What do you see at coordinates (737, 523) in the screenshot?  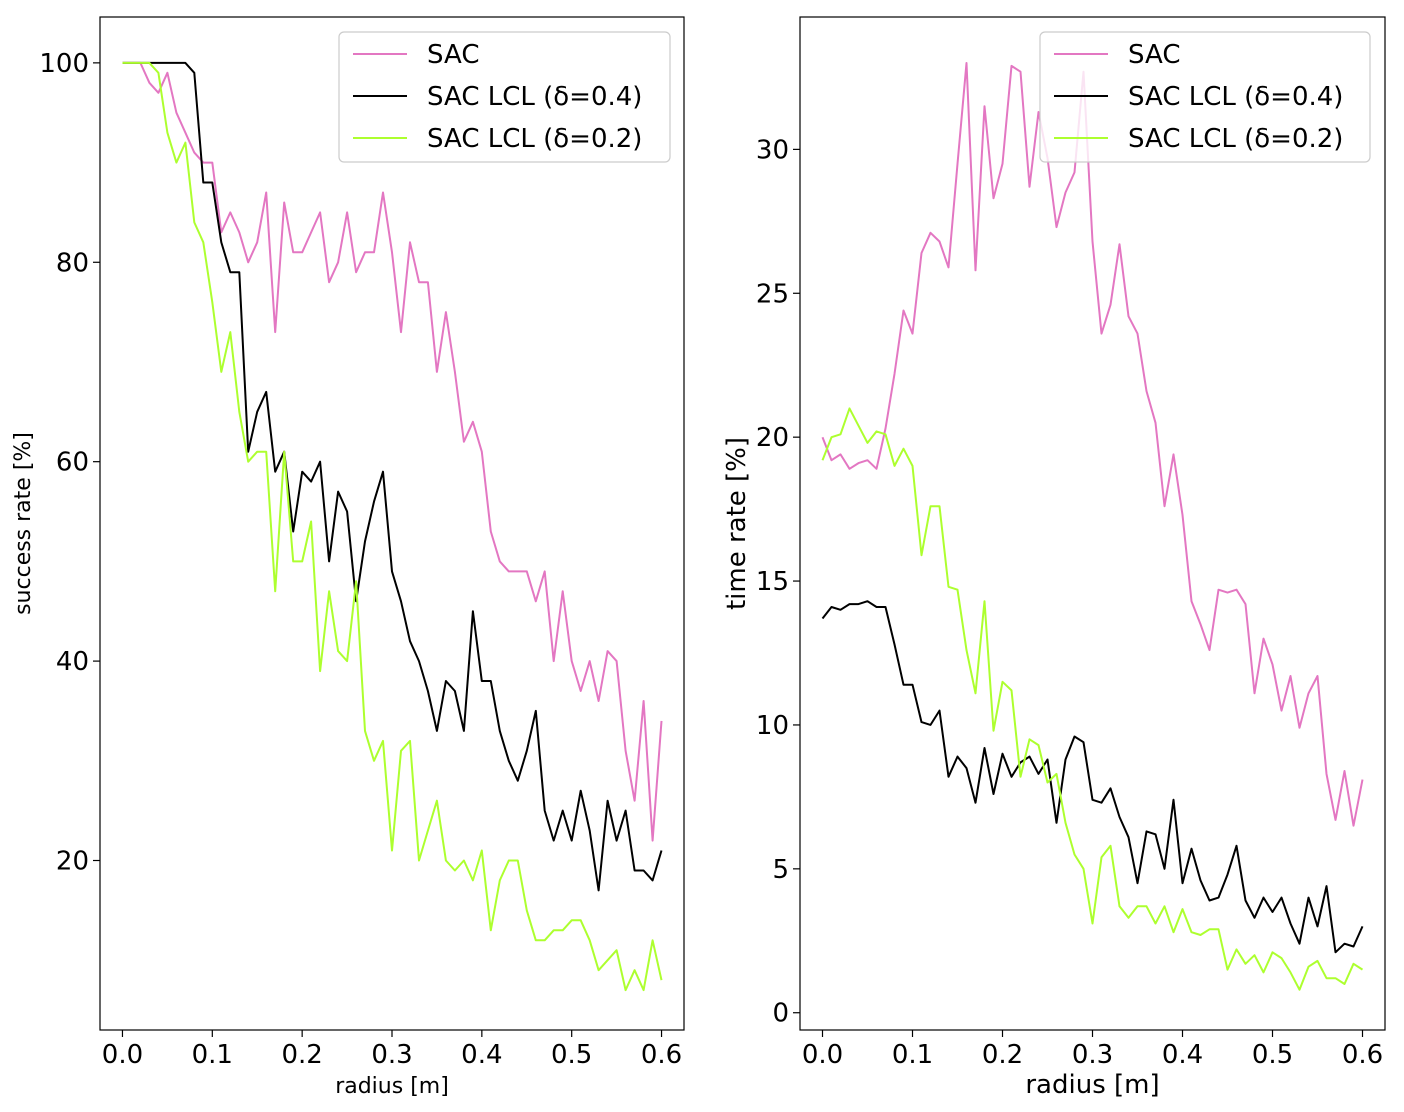 I see `y-axis-label: time rate [%]` at bounding box center [737, 523].